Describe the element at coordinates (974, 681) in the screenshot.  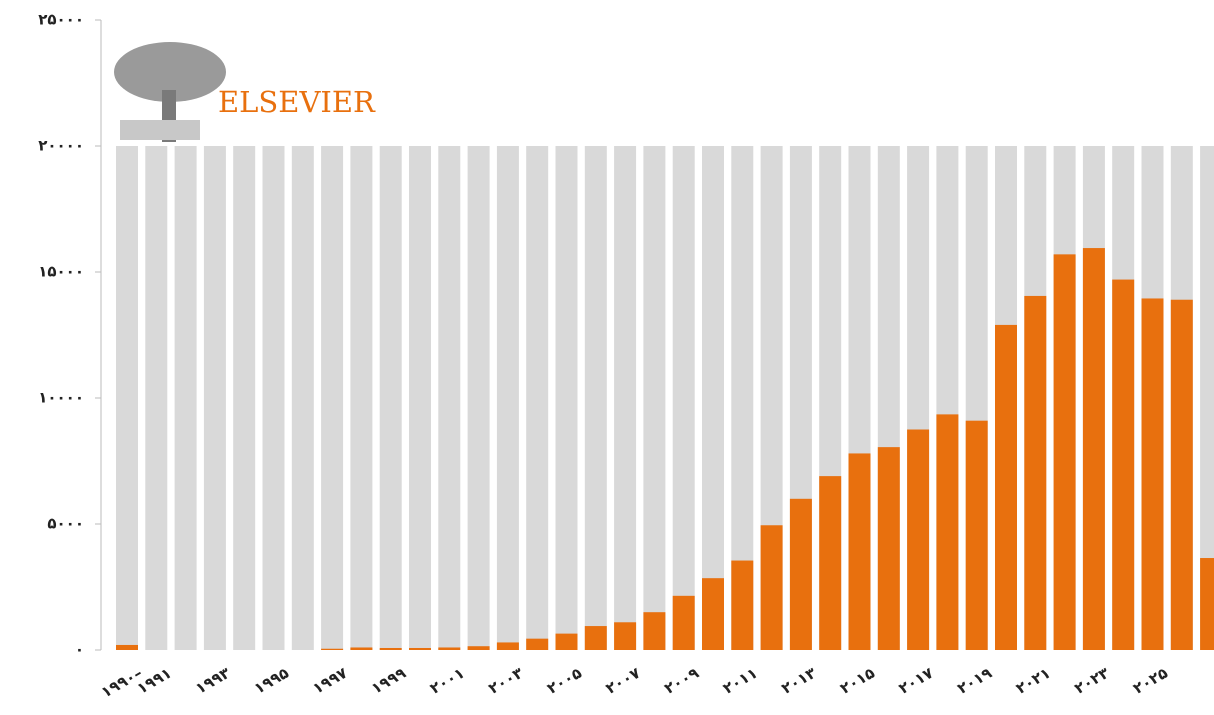
I see `x-tick-label: ۲۰۱۹` at that location.